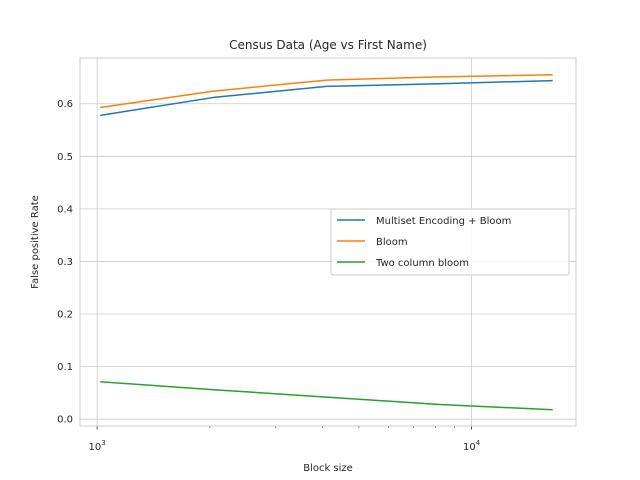  Describe the element at coordinates (328, 45) in the screenshot. I see `chart-title: Census Data (Age vs First Name)` at that location.